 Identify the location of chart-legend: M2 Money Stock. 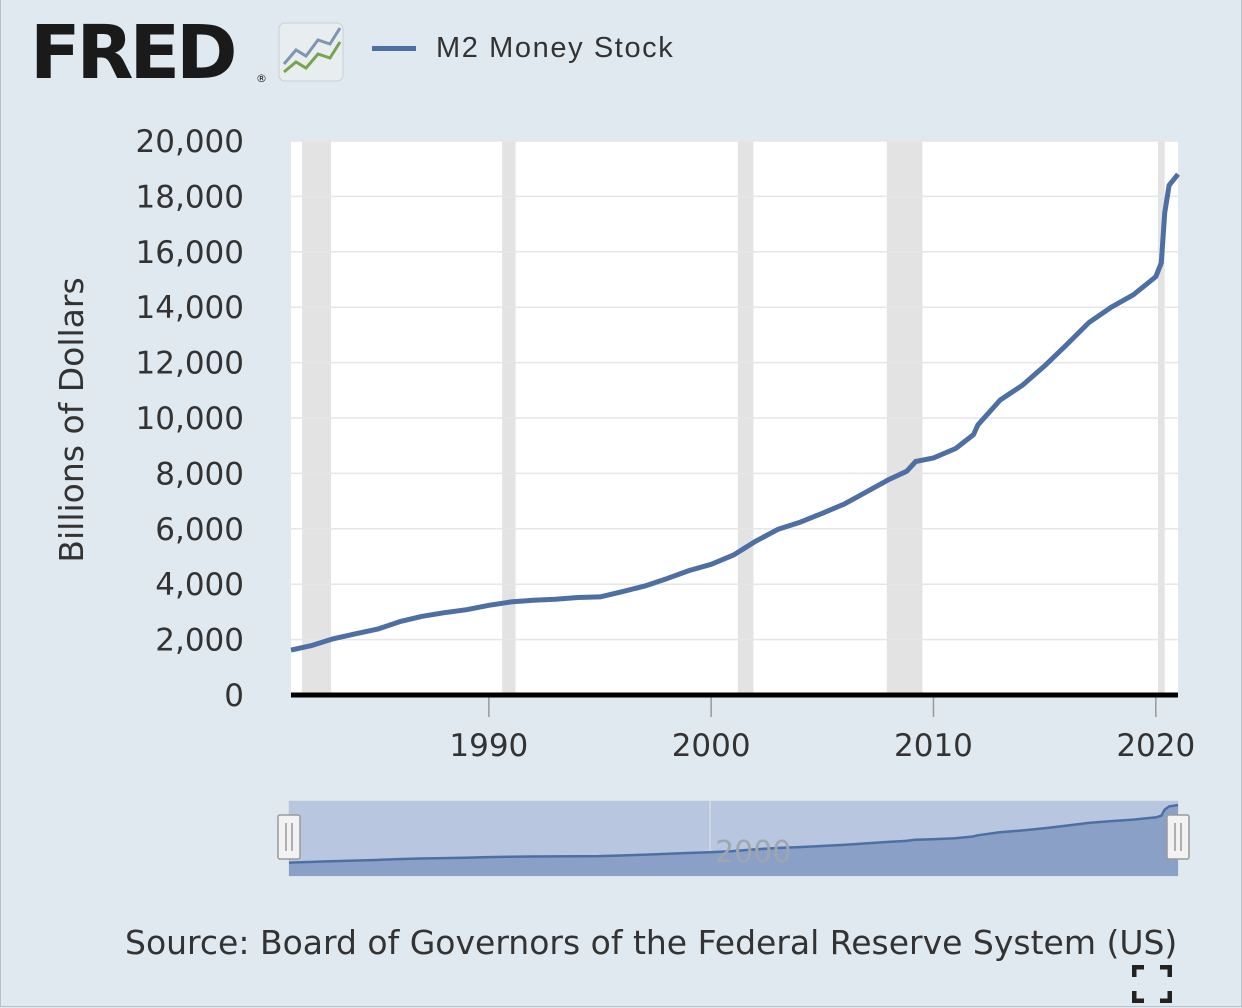
(523, 48).